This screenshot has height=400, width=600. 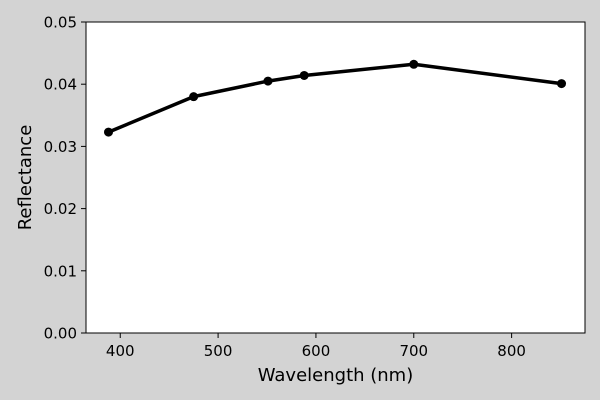 I want to click on y-tick-label: 0.04, so click(x=60, y=85).